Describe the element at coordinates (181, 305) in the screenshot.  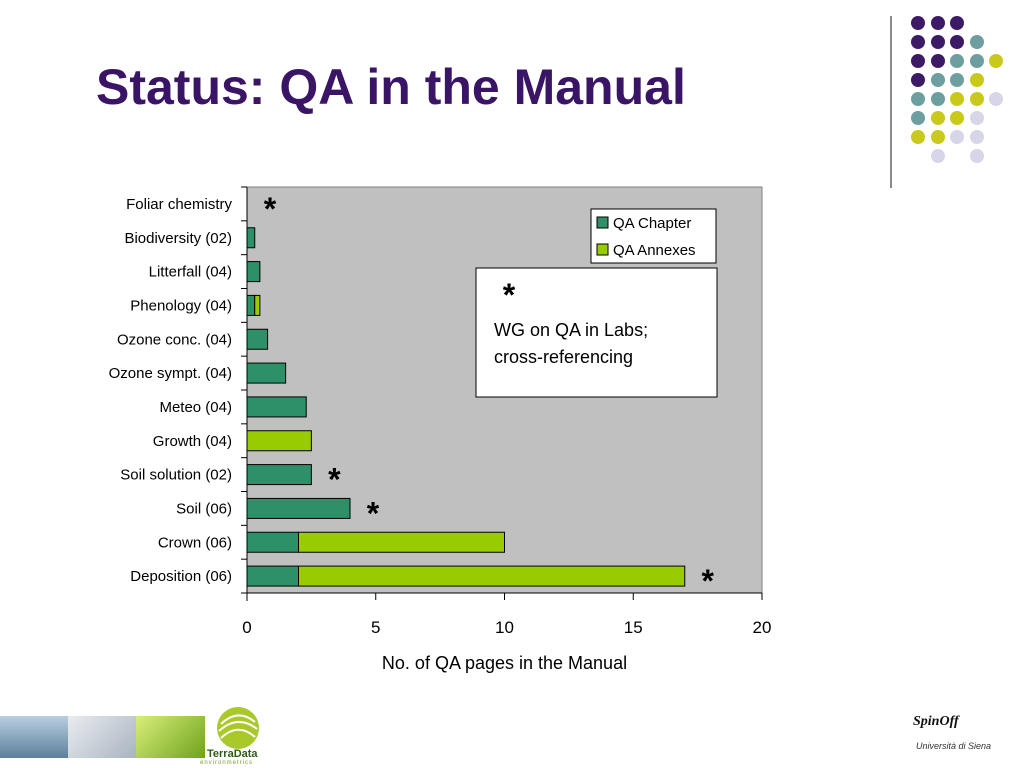
I see `category-label: Phenology (04)` at that location.